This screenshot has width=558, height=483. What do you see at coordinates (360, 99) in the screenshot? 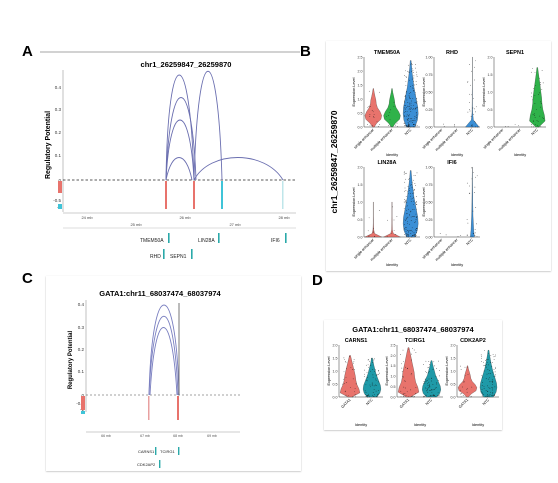
I see `violin-ytick: 1.0` at bounding box center [360, 99].